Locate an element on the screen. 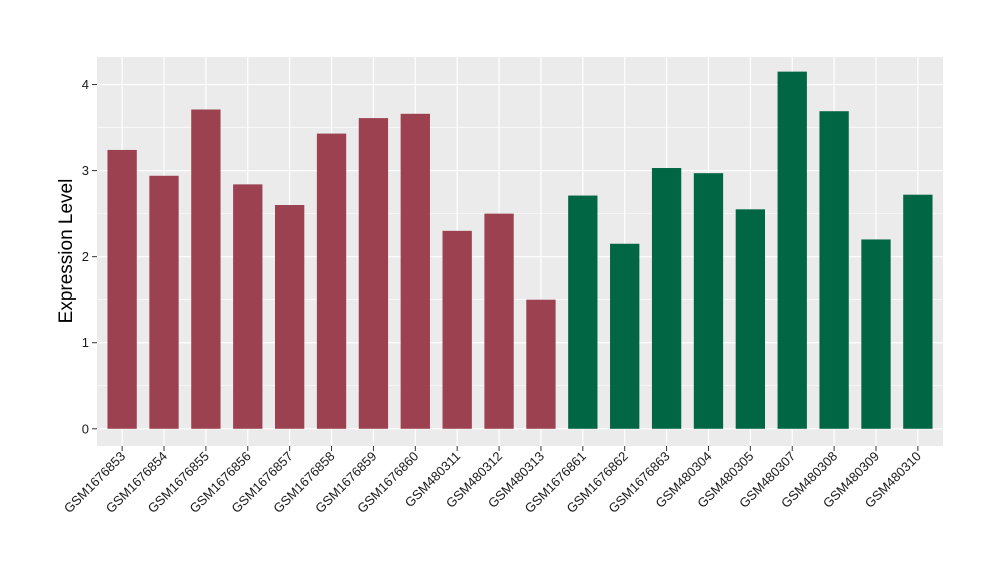 The height and width of the screenshot is (580, 1000). y-tick-label: 1 is located at coordinates (85, 342).